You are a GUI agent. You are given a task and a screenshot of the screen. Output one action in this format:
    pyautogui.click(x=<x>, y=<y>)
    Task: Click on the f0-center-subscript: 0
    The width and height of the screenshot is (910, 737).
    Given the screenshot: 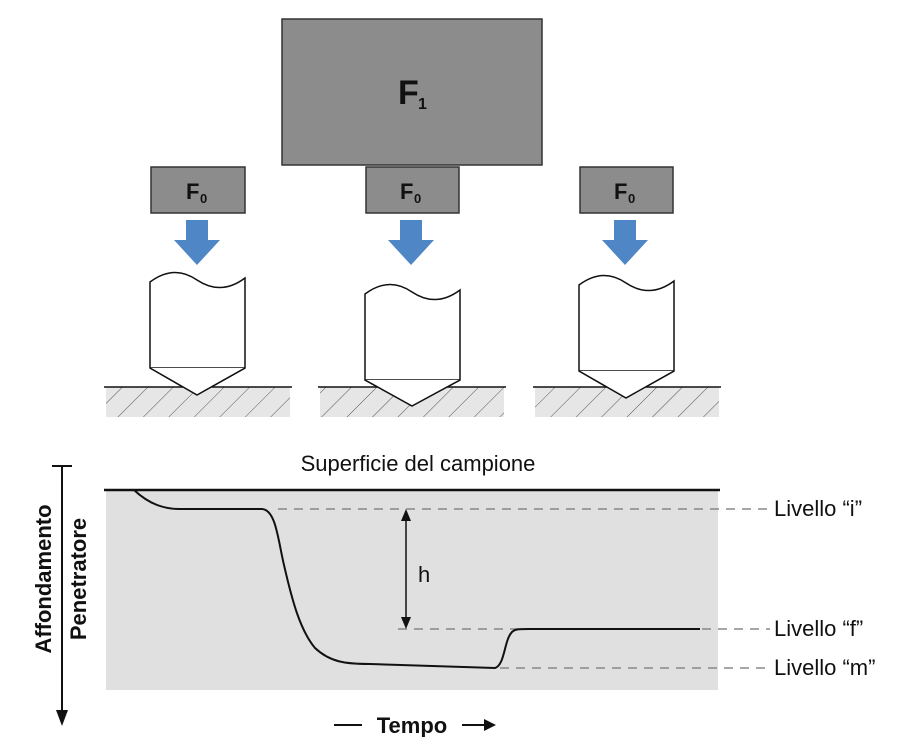 What is the action you would take?
    pyautogui.click(x=417, y=198)
    